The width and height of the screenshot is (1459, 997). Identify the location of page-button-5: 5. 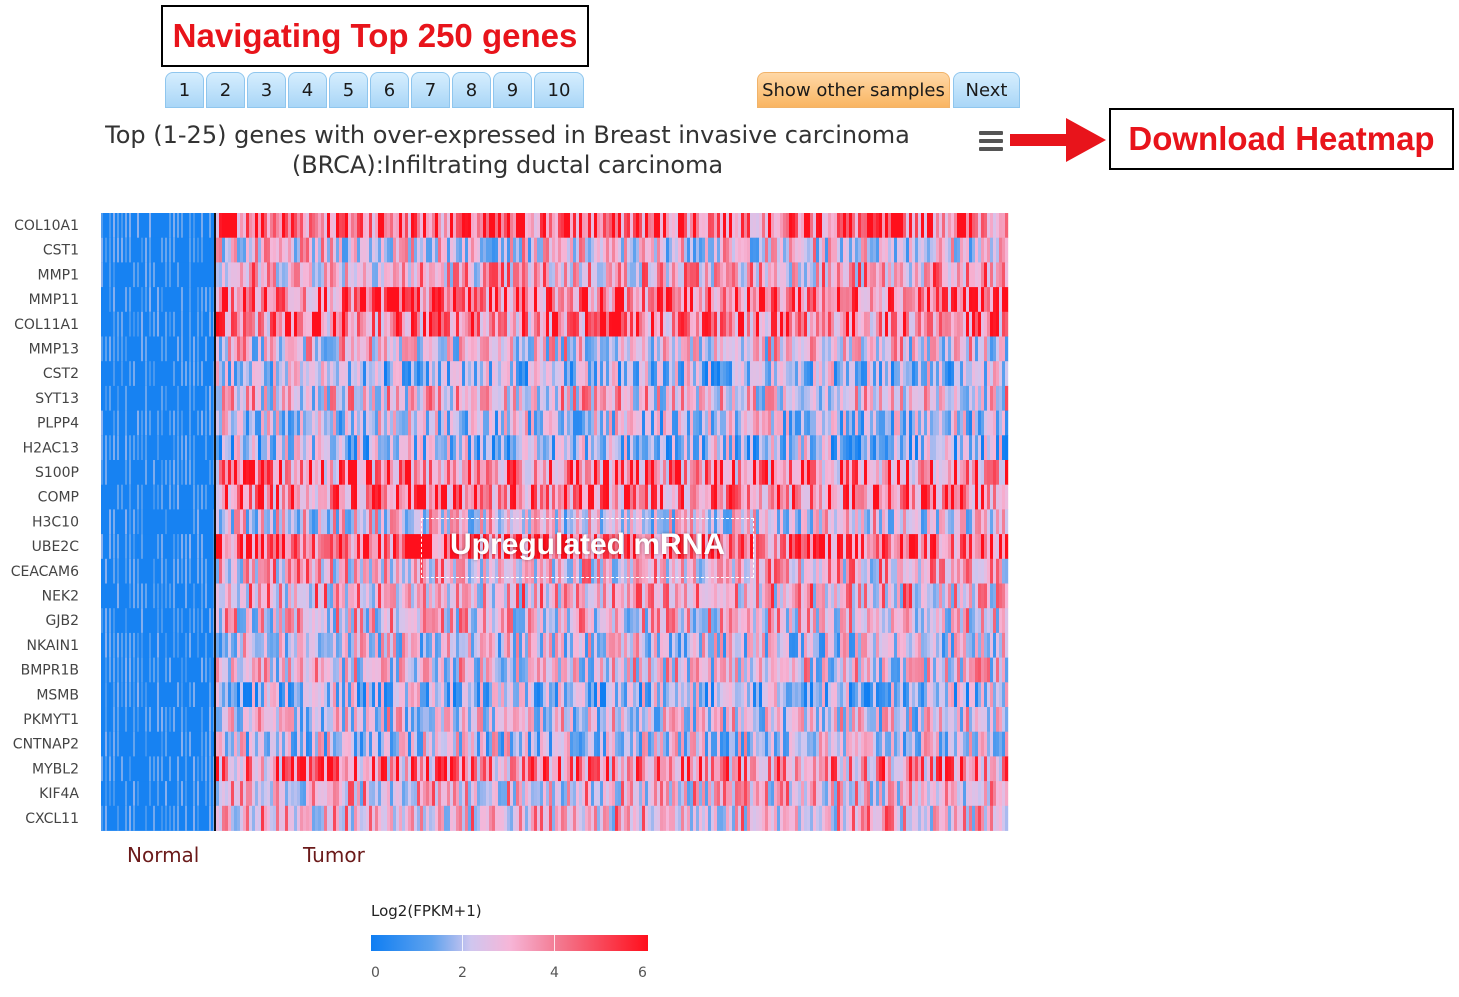
(348, 90).